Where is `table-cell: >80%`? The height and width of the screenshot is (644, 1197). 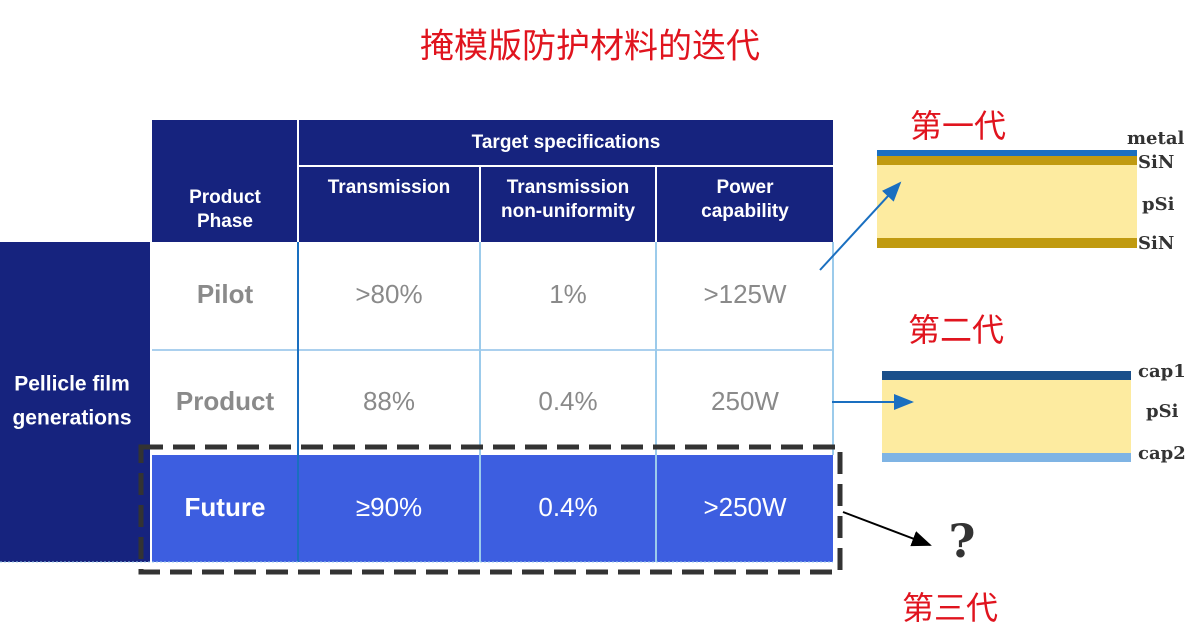
table-cell: >80% is located at coordinates (388, 294).